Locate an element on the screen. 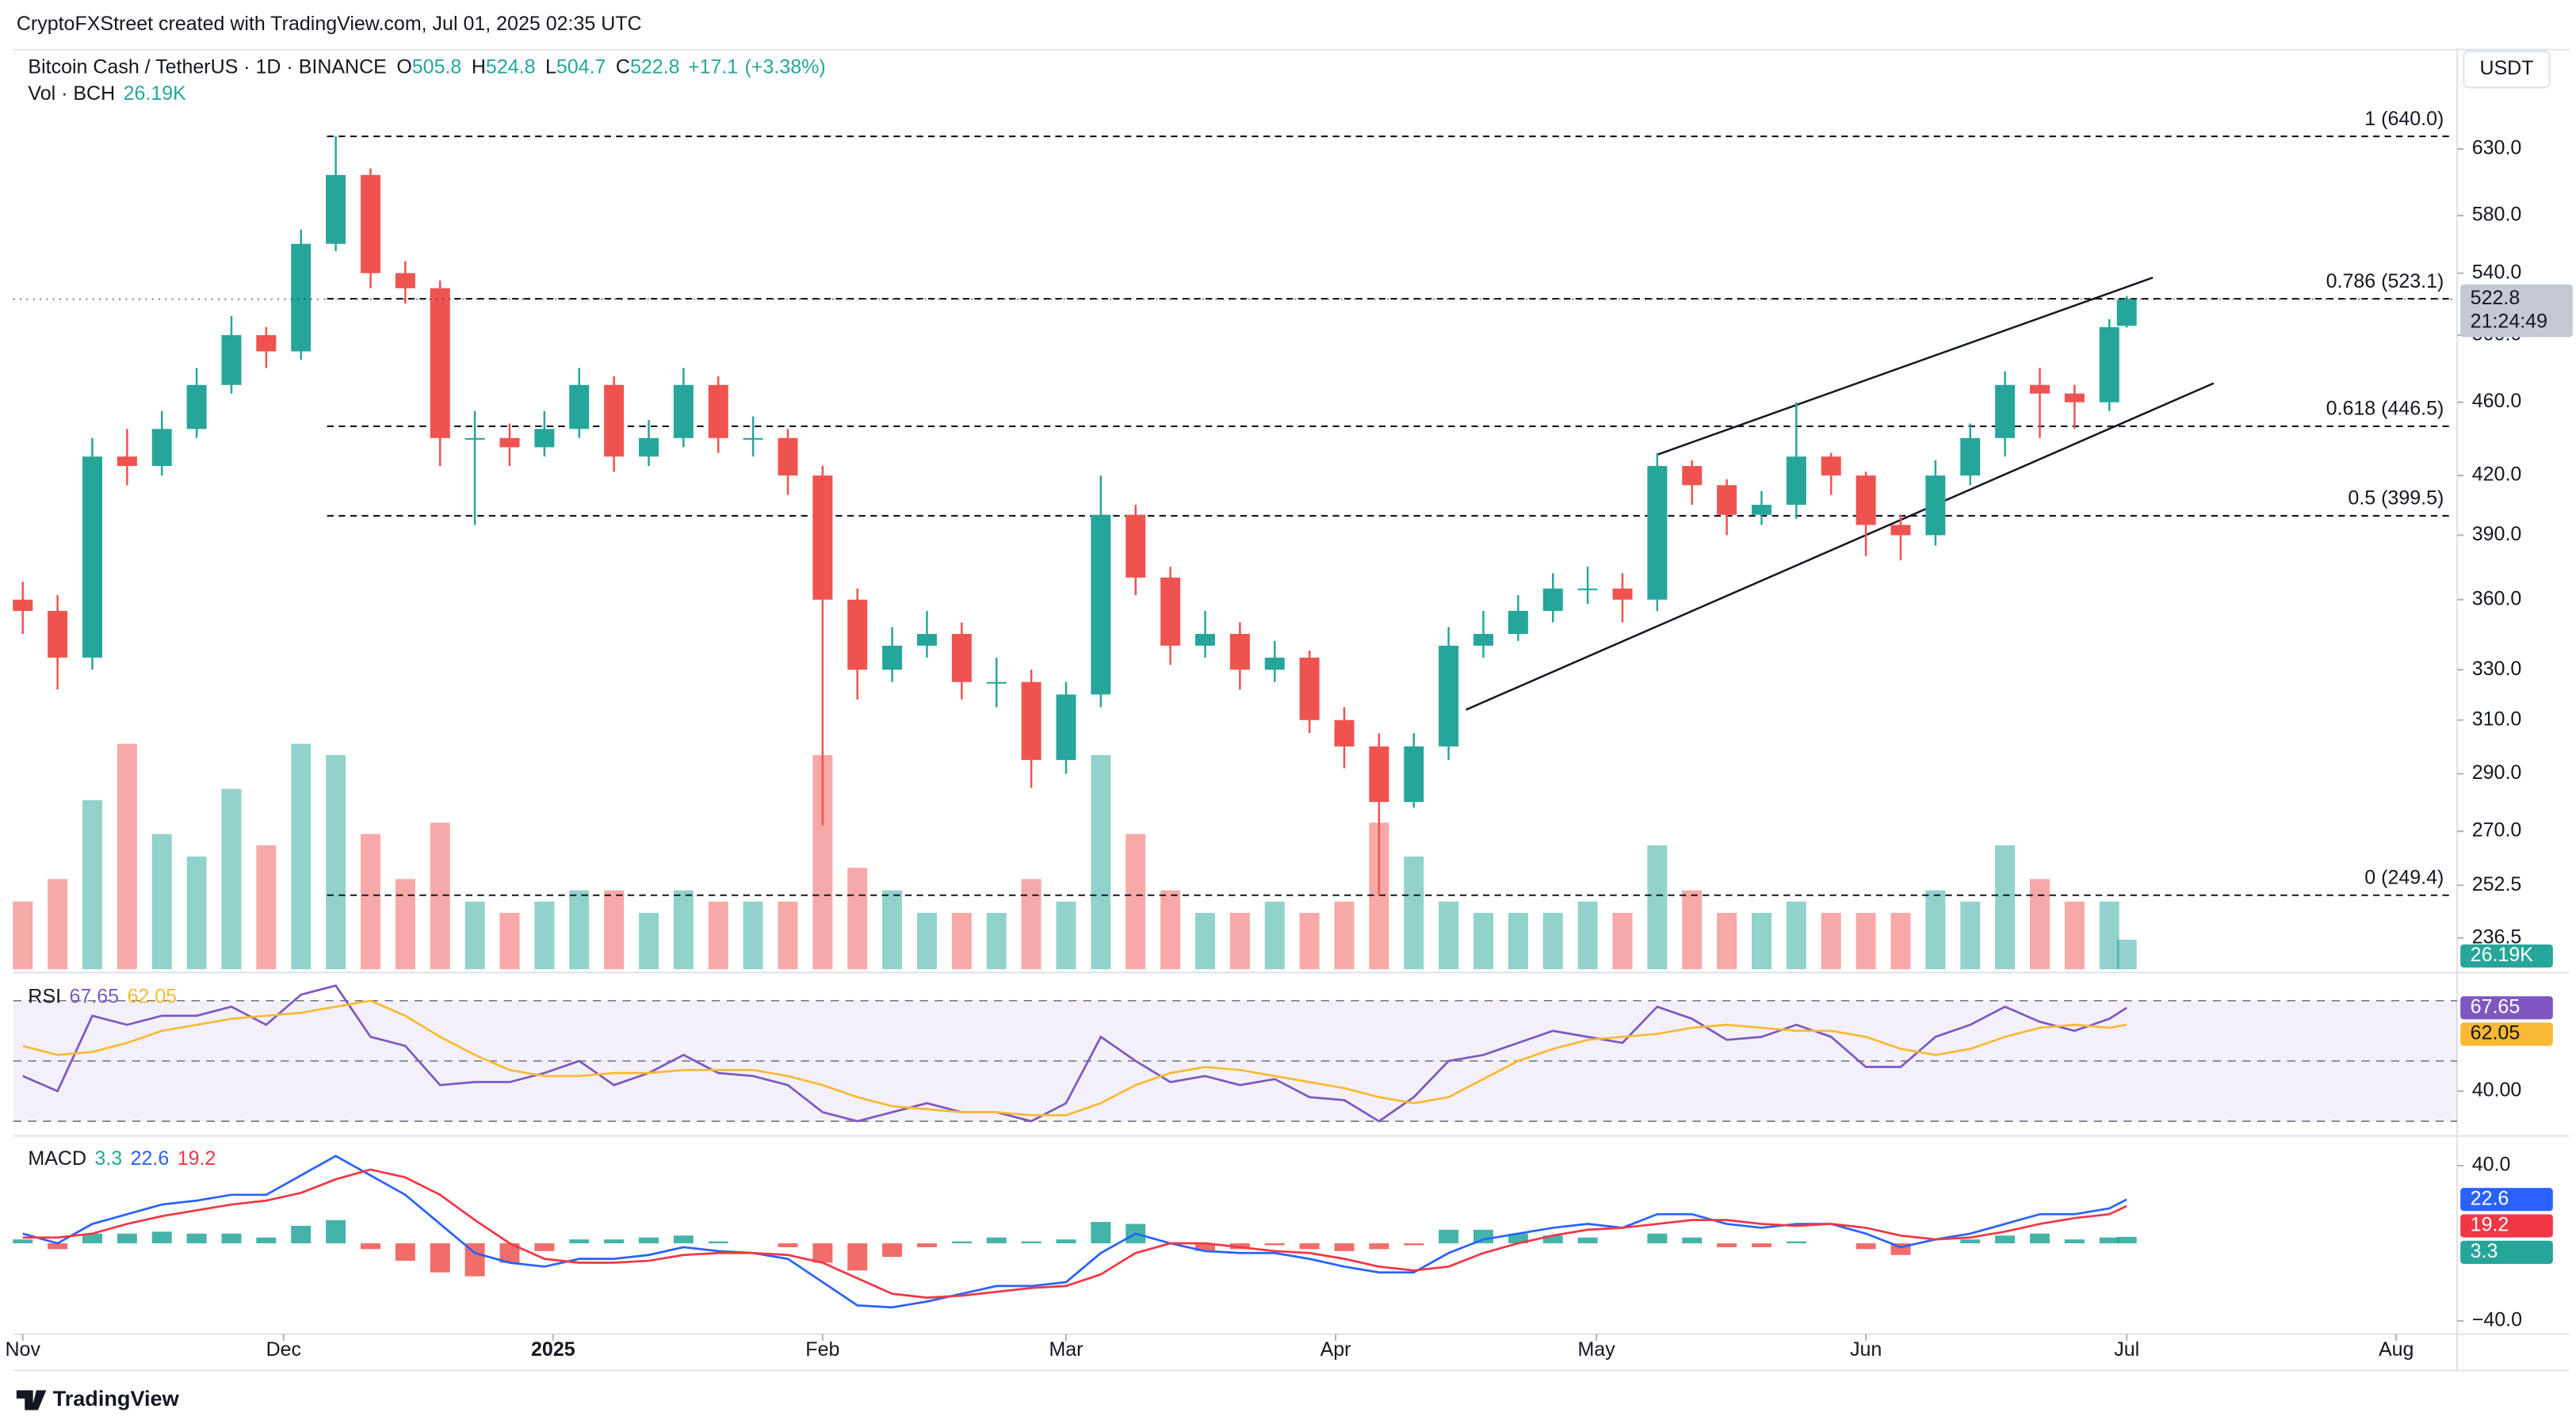 The height and width of the screenshot is (1420, 2576). axis-value: 22.6 is located at coordinates (2490, 1198).